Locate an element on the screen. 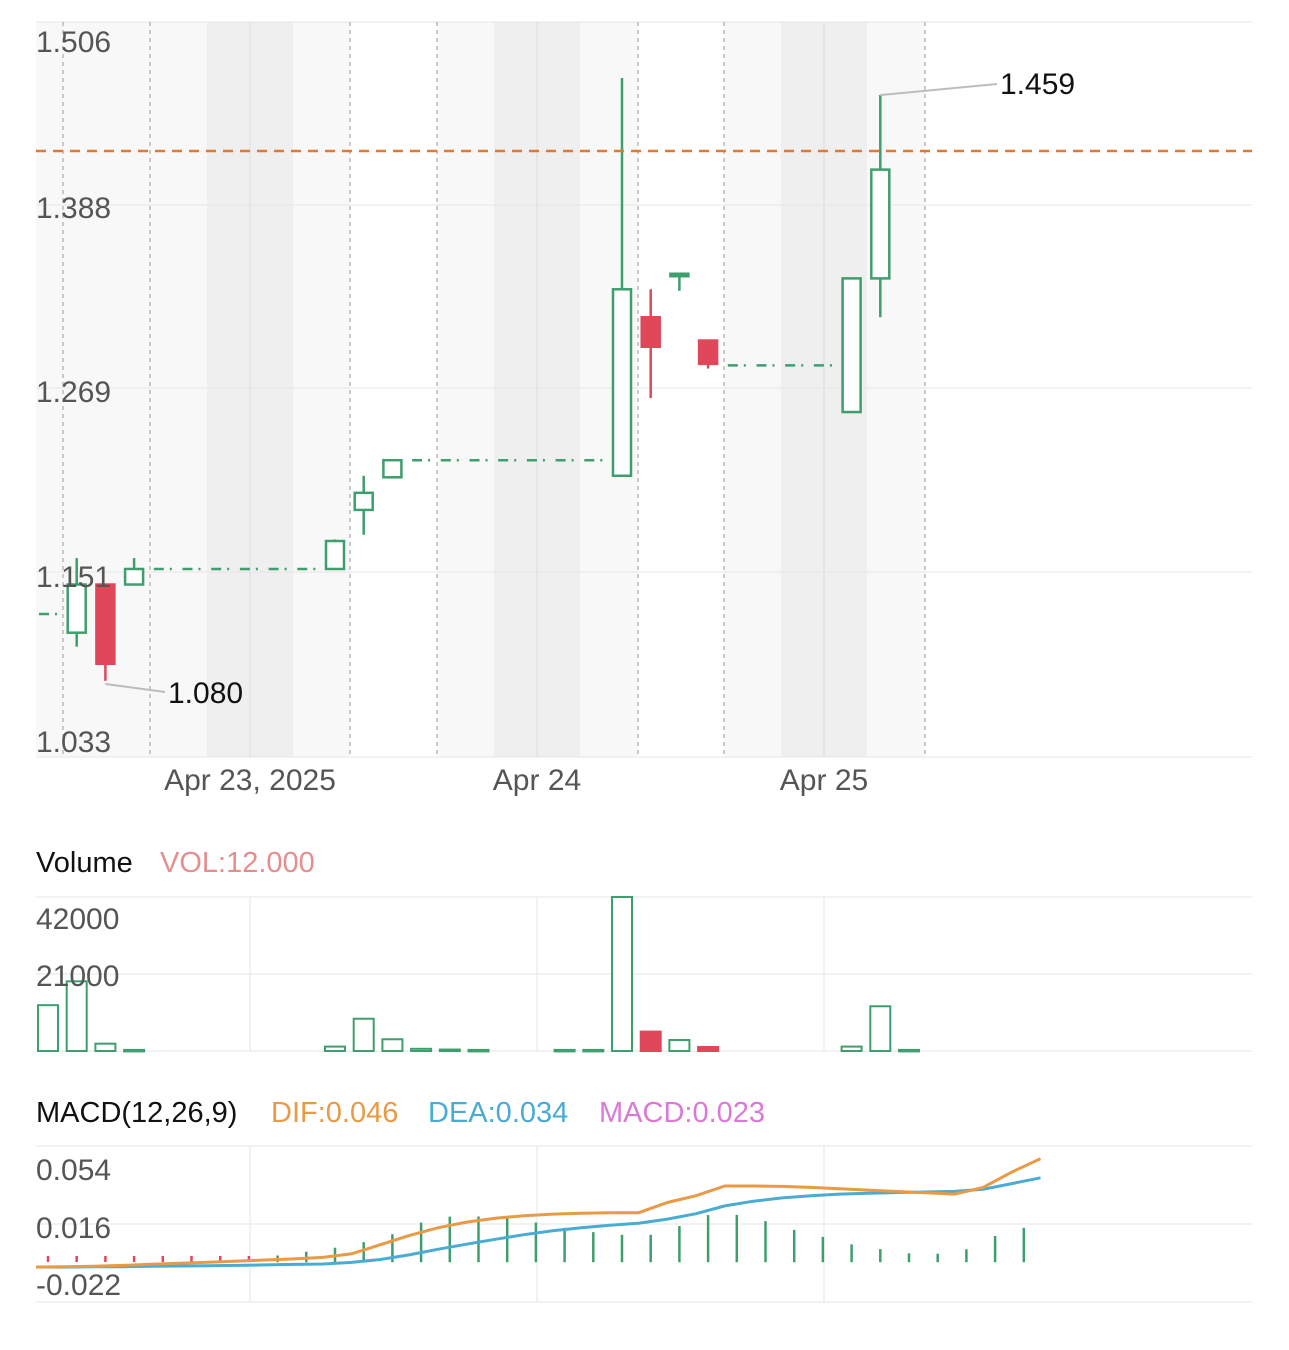  macd-dea-label: DEA:0.034 is located at coordinates (498, 1113).